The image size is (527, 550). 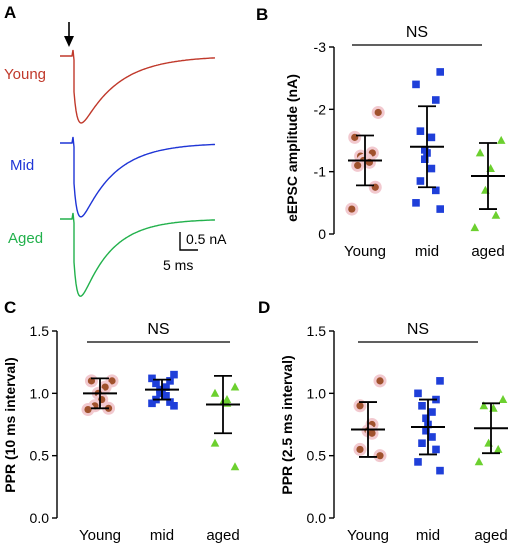 What do you see at coordinates (206, 239) in the screenshot?
I see `scale-bar-current-label: 0.5 nA` at bounding box center [206, 239].